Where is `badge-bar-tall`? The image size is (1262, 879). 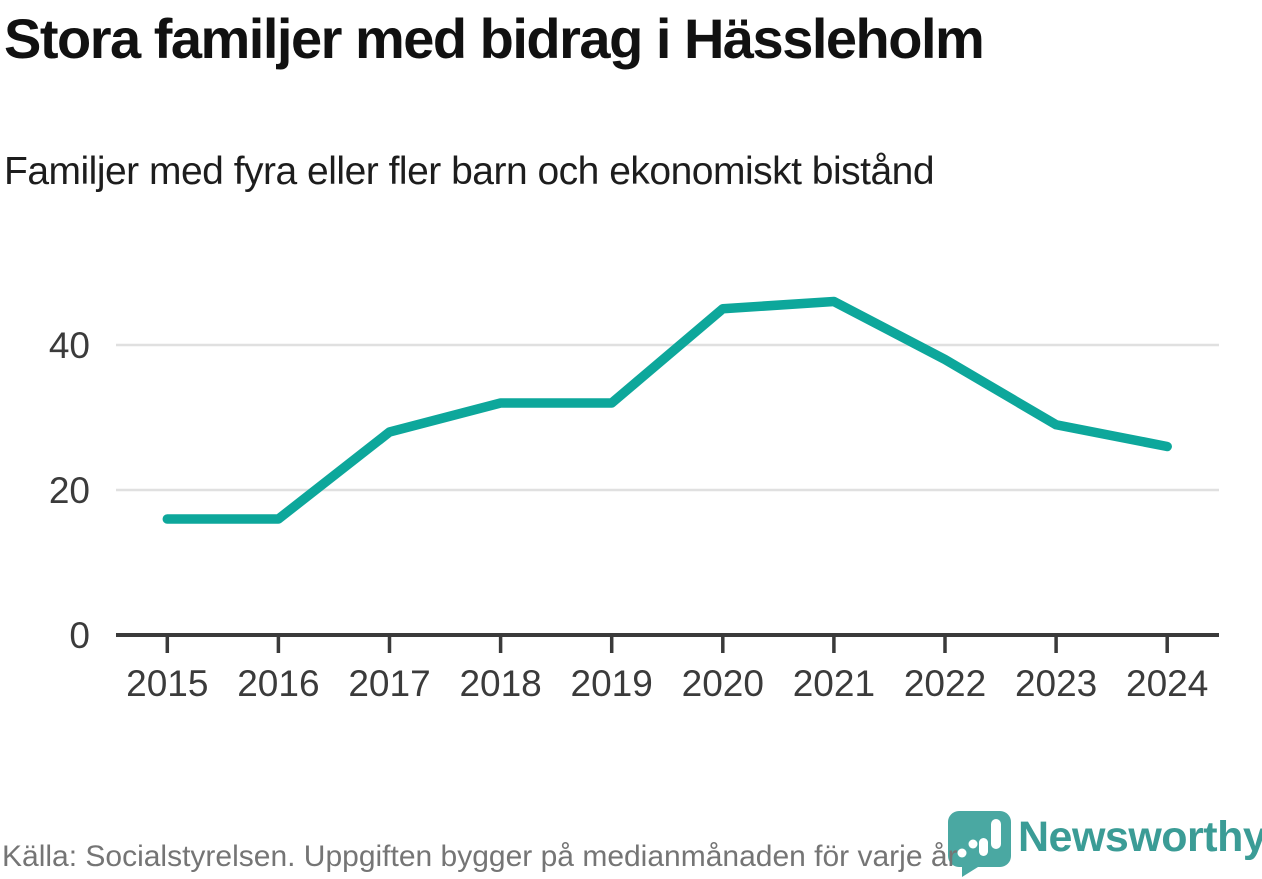
badge-bar-tall is located at coordinates (996, 834).